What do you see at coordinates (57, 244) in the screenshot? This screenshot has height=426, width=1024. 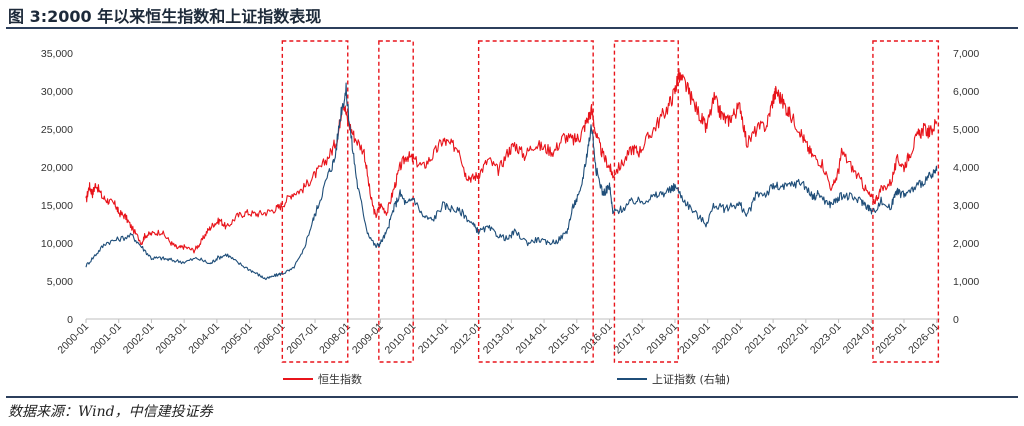 I see `left-y-tick-label: 10,000` at bounding box center [57, 244].